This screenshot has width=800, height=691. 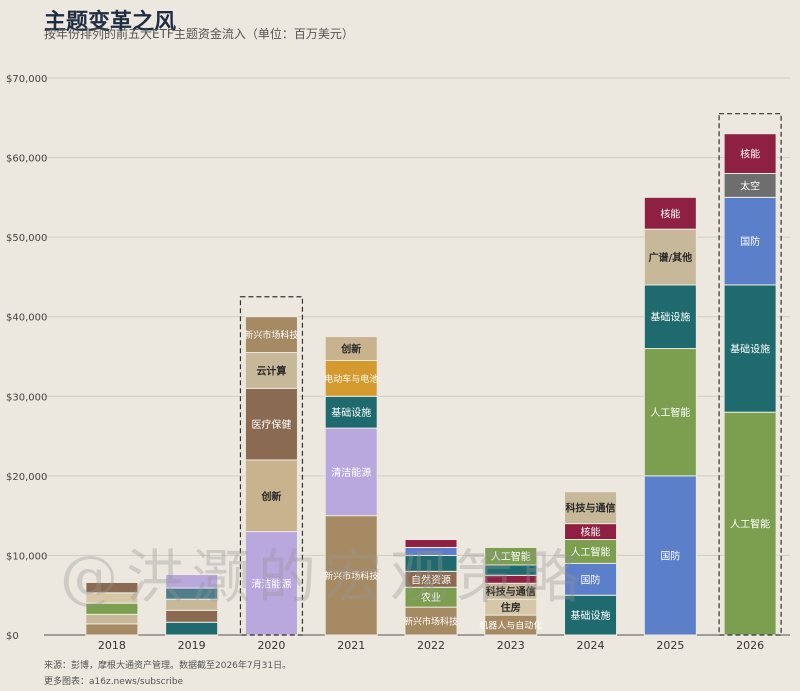 What do you see at coordinates (511, 607) in the screenshot?
I see `segment-label: 住房` at bounding box center [511, 607].